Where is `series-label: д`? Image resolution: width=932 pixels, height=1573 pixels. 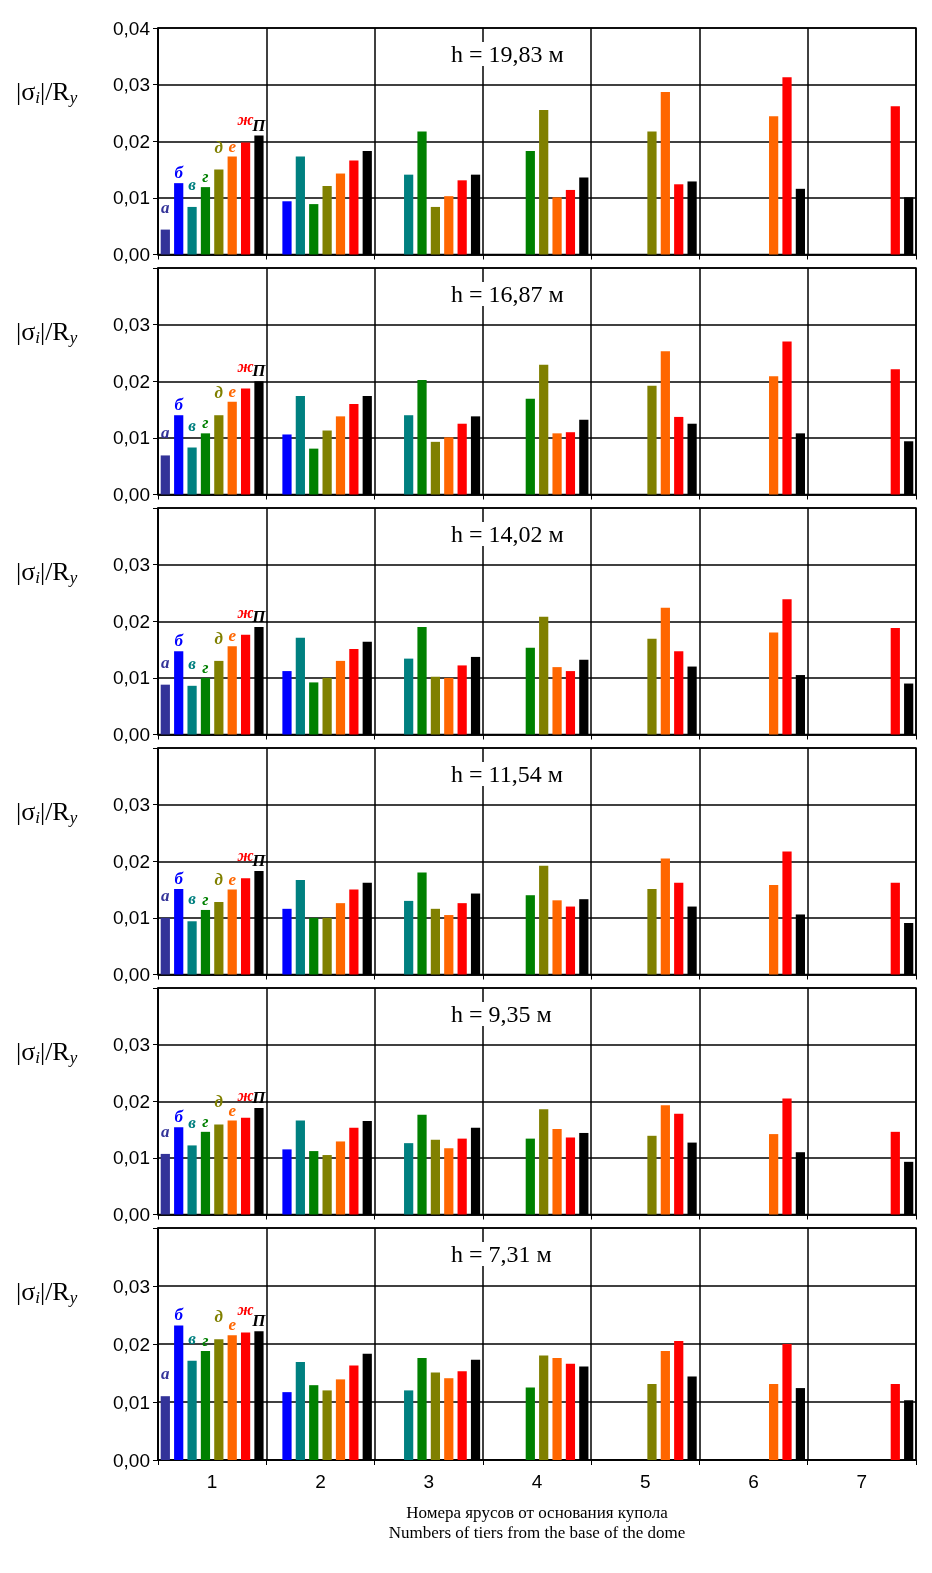 series-label: д is located at coordinates (219, 638).